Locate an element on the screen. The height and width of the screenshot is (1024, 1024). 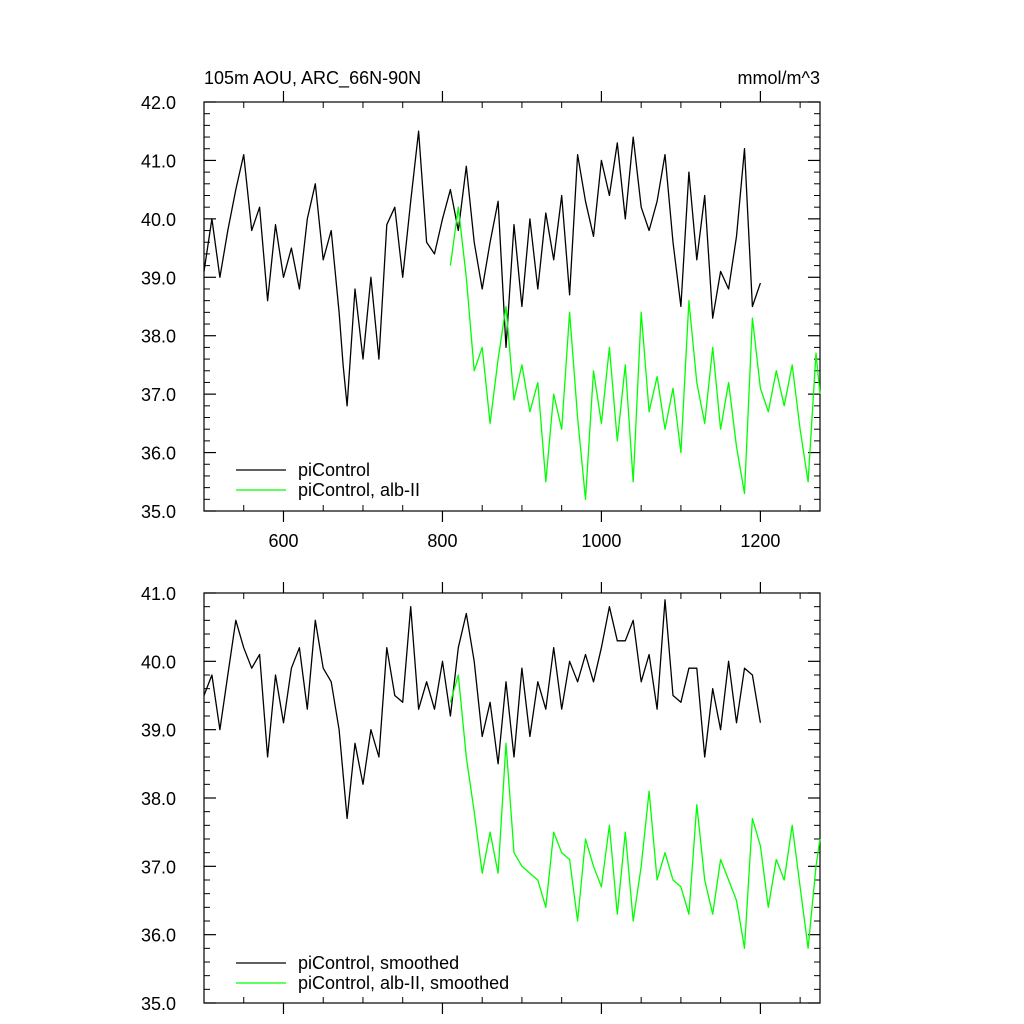
series-line-picontrol is located at coordinates (482, 268).